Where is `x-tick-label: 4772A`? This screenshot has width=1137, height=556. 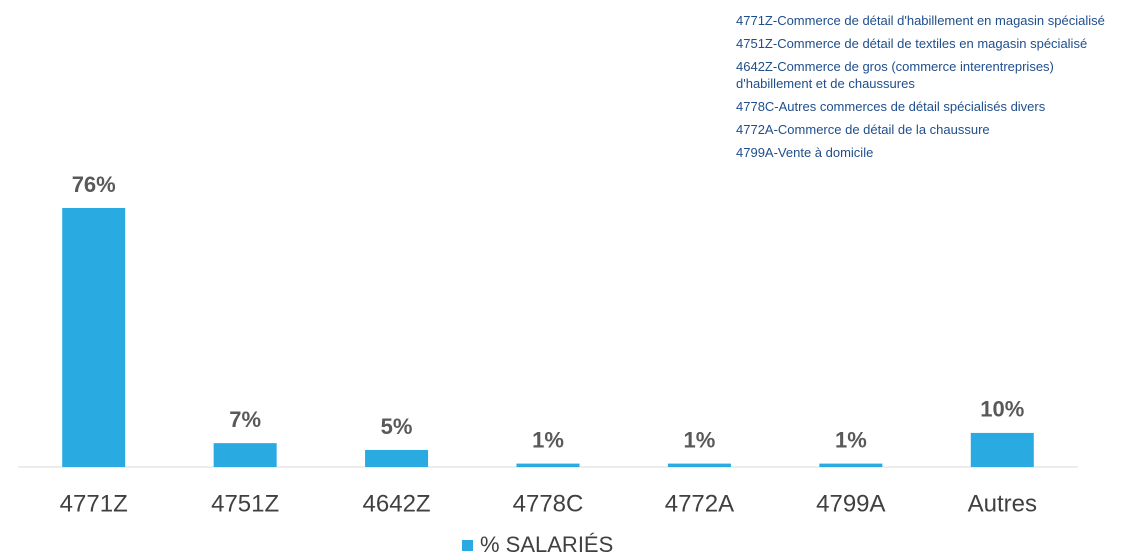
x-tick-label: 4772A is located at coordinates (699, 503).